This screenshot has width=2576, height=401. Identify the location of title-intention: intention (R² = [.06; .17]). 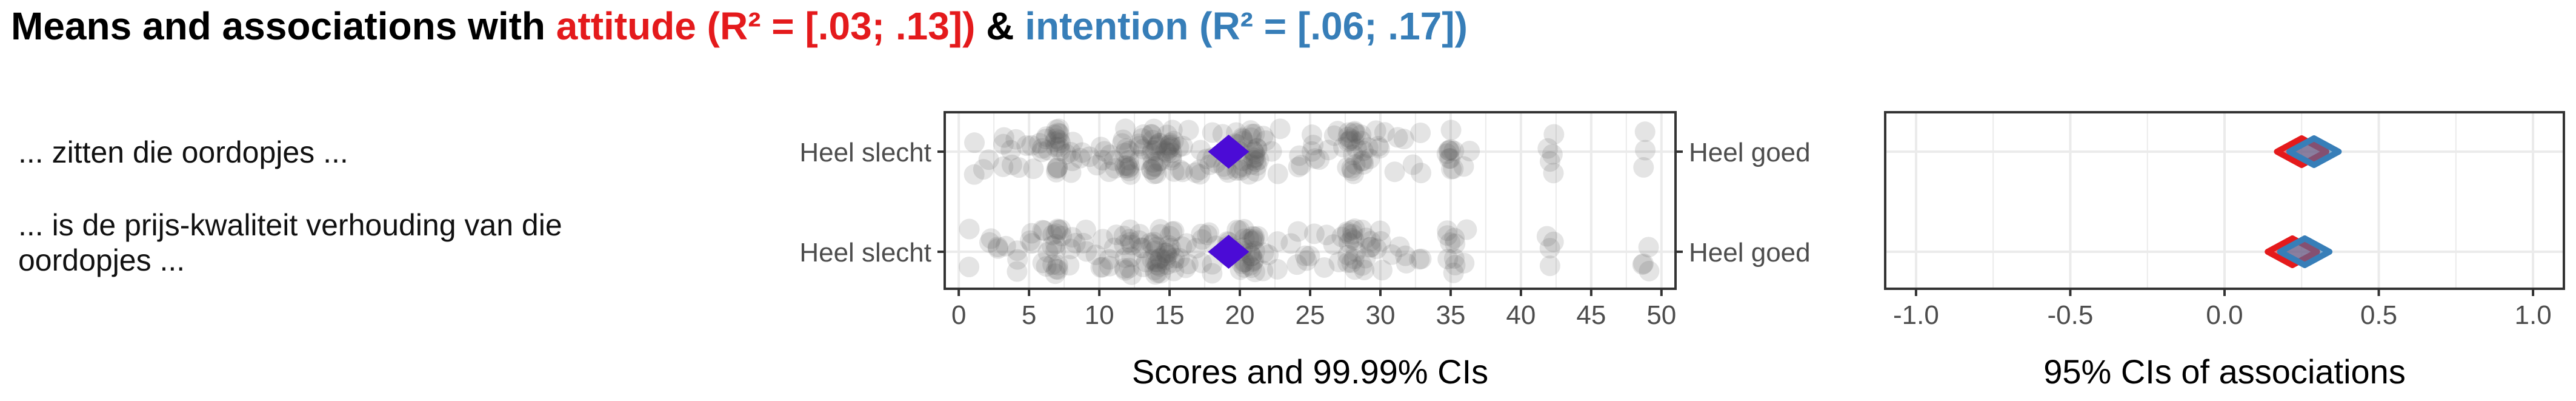
(1246, 26).